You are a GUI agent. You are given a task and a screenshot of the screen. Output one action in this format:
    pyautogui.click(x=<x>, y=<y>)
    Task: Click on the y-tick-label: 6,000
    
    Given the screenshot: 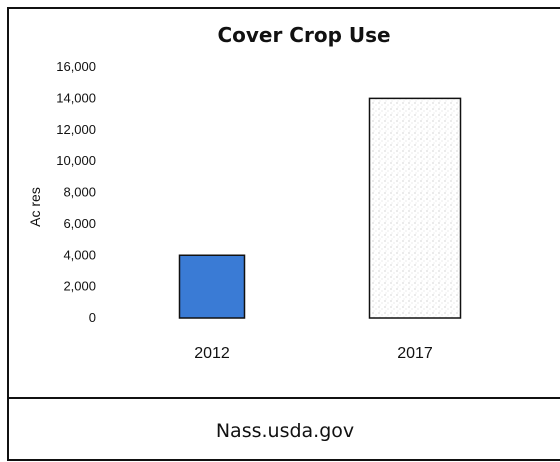 What is the action you would take?
    pyautogui.click(x=79, y=223)
    